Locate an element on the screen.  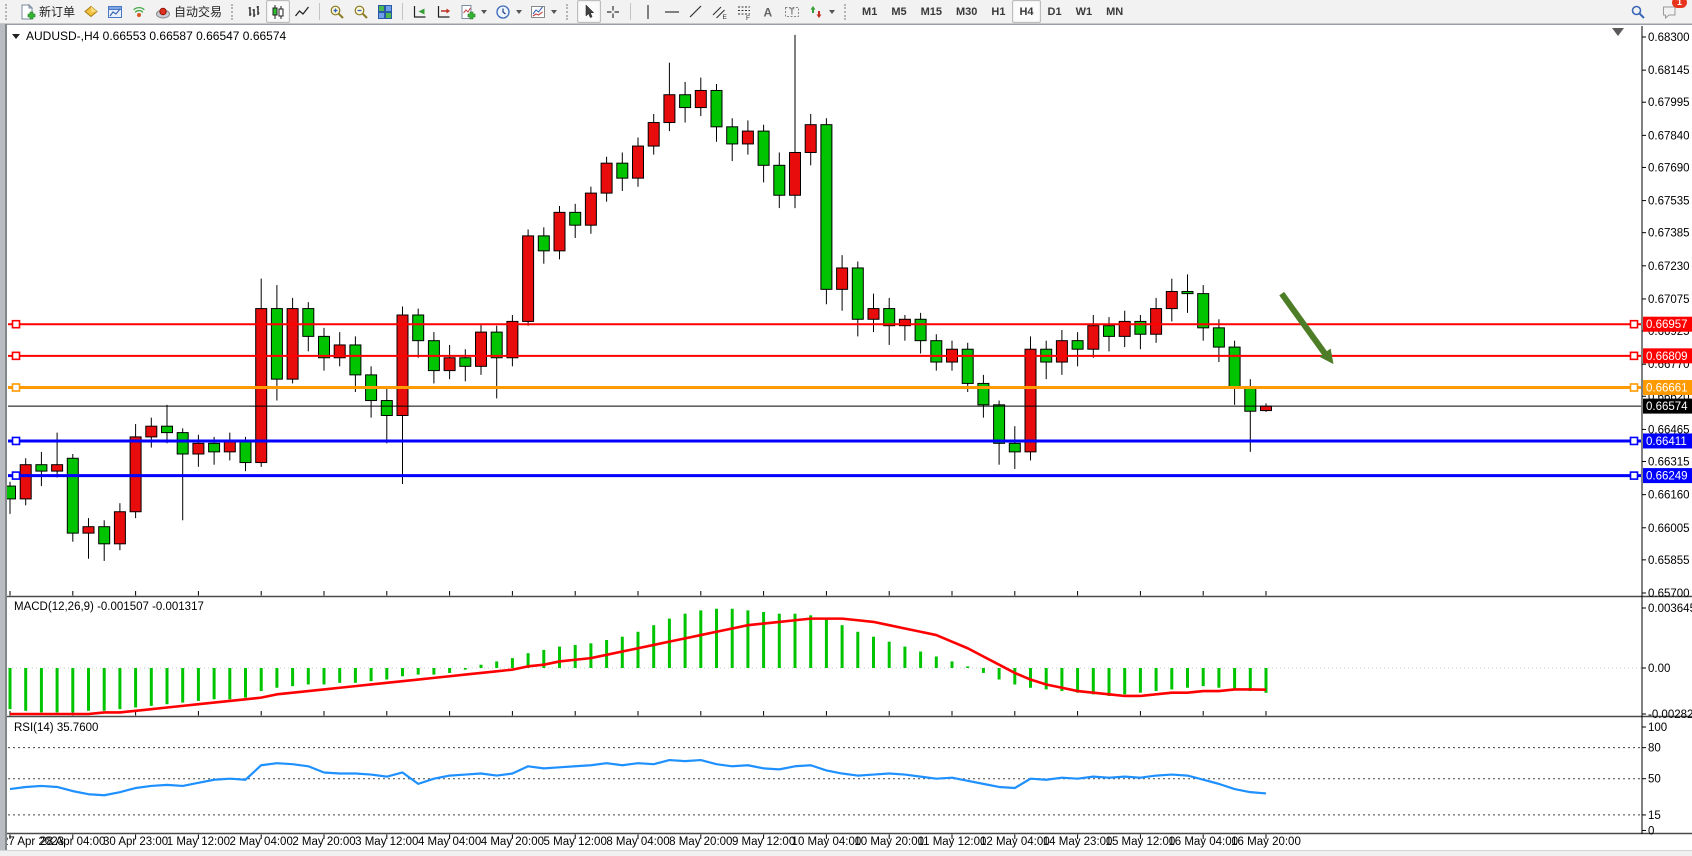
svg-text: 9 May 12:00 is located at coordinates (763, 842).